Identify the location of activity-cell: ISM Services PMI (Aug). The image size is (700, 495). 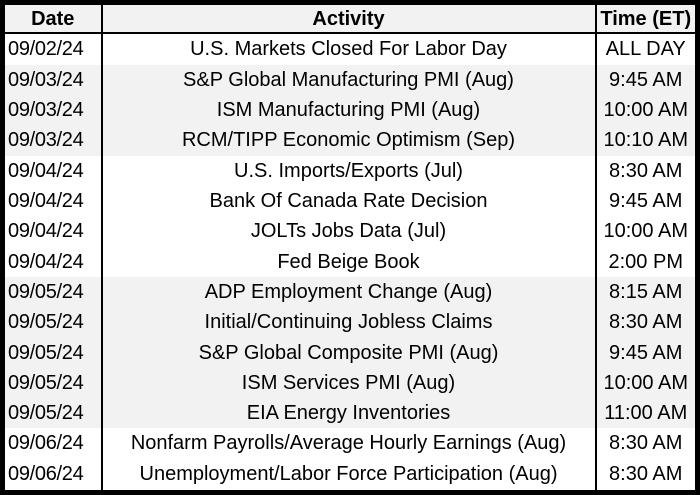
(348, 382).